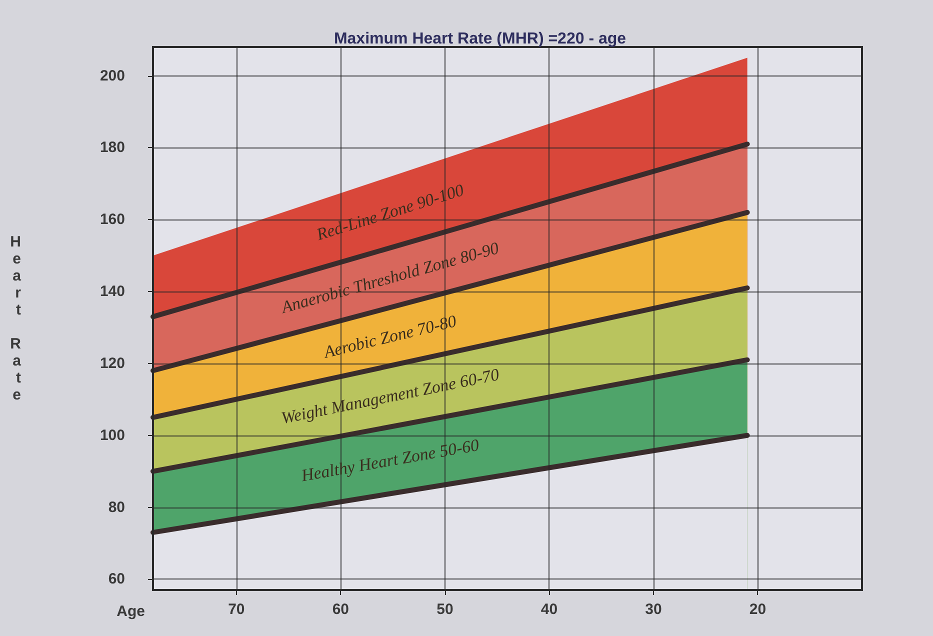 This screenshot has width=933, height=636. Describe the element at coordinates (391, 396) in the screenshot. I see `series-label: Weight Management Zone 60-70` at that location.